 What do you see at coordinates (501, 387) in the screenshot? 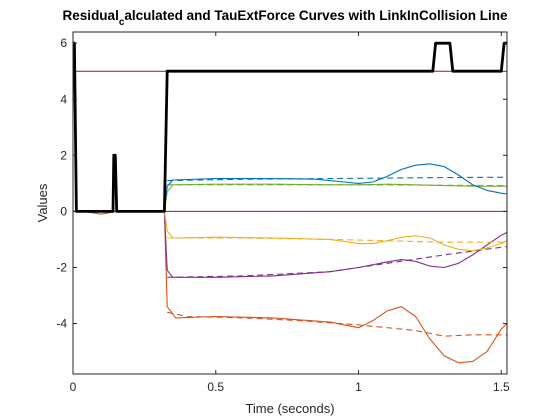
I see `x-tick-label: 1.5` at bounding box center [501, 387].